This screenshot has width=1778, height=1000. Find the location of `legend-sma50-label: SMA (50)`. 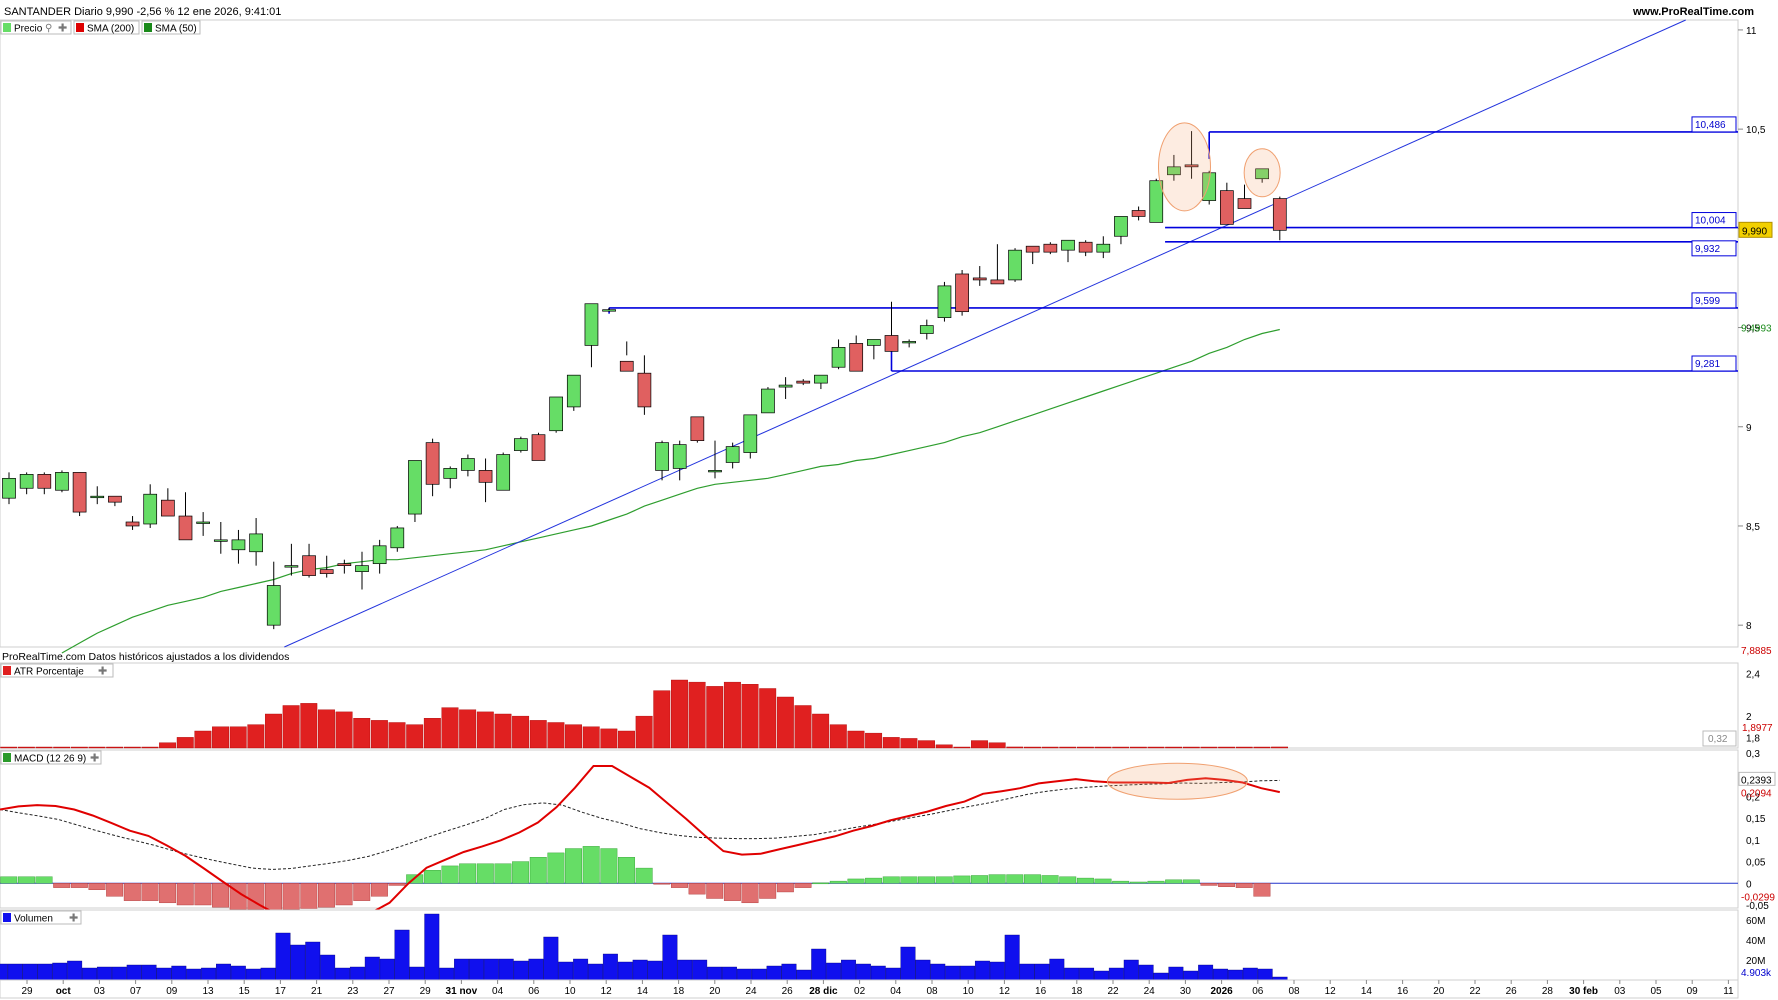

legend-sma50-label: SMA (50) is located at coordinates (176, 29).